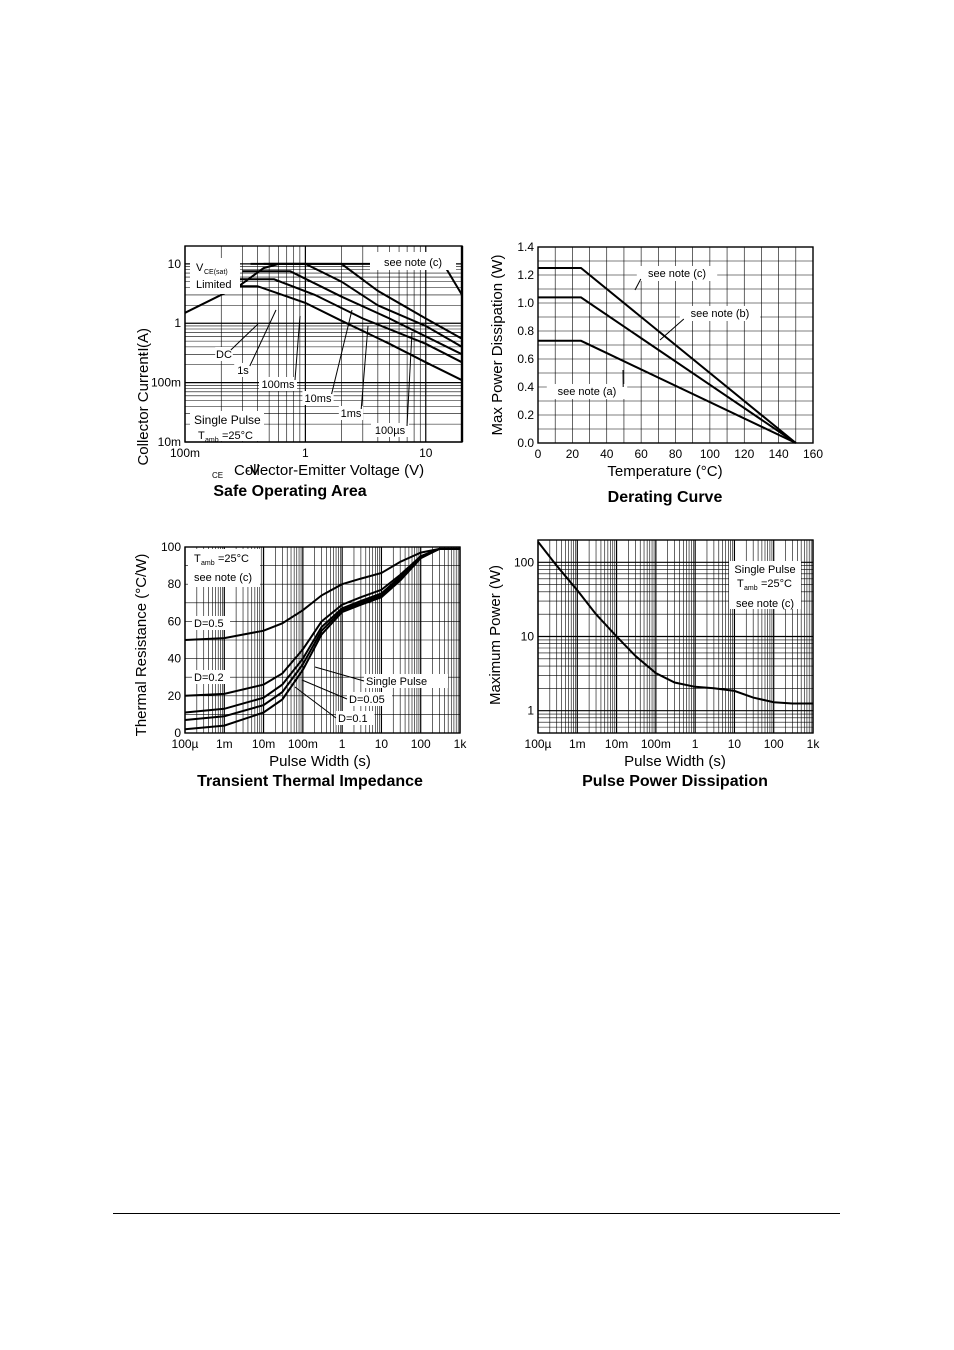 This screenshot has width=954, height=1350. I want to click on series-label: see note (c), so click(677, 274).